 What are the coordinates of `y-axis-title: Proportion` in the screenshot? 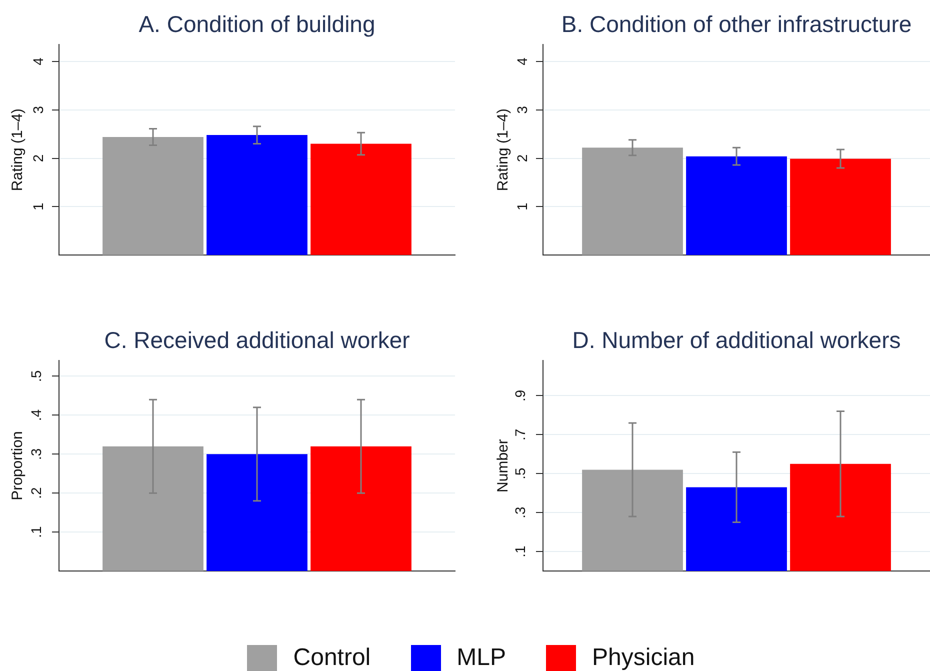 It's located at (17, 465).